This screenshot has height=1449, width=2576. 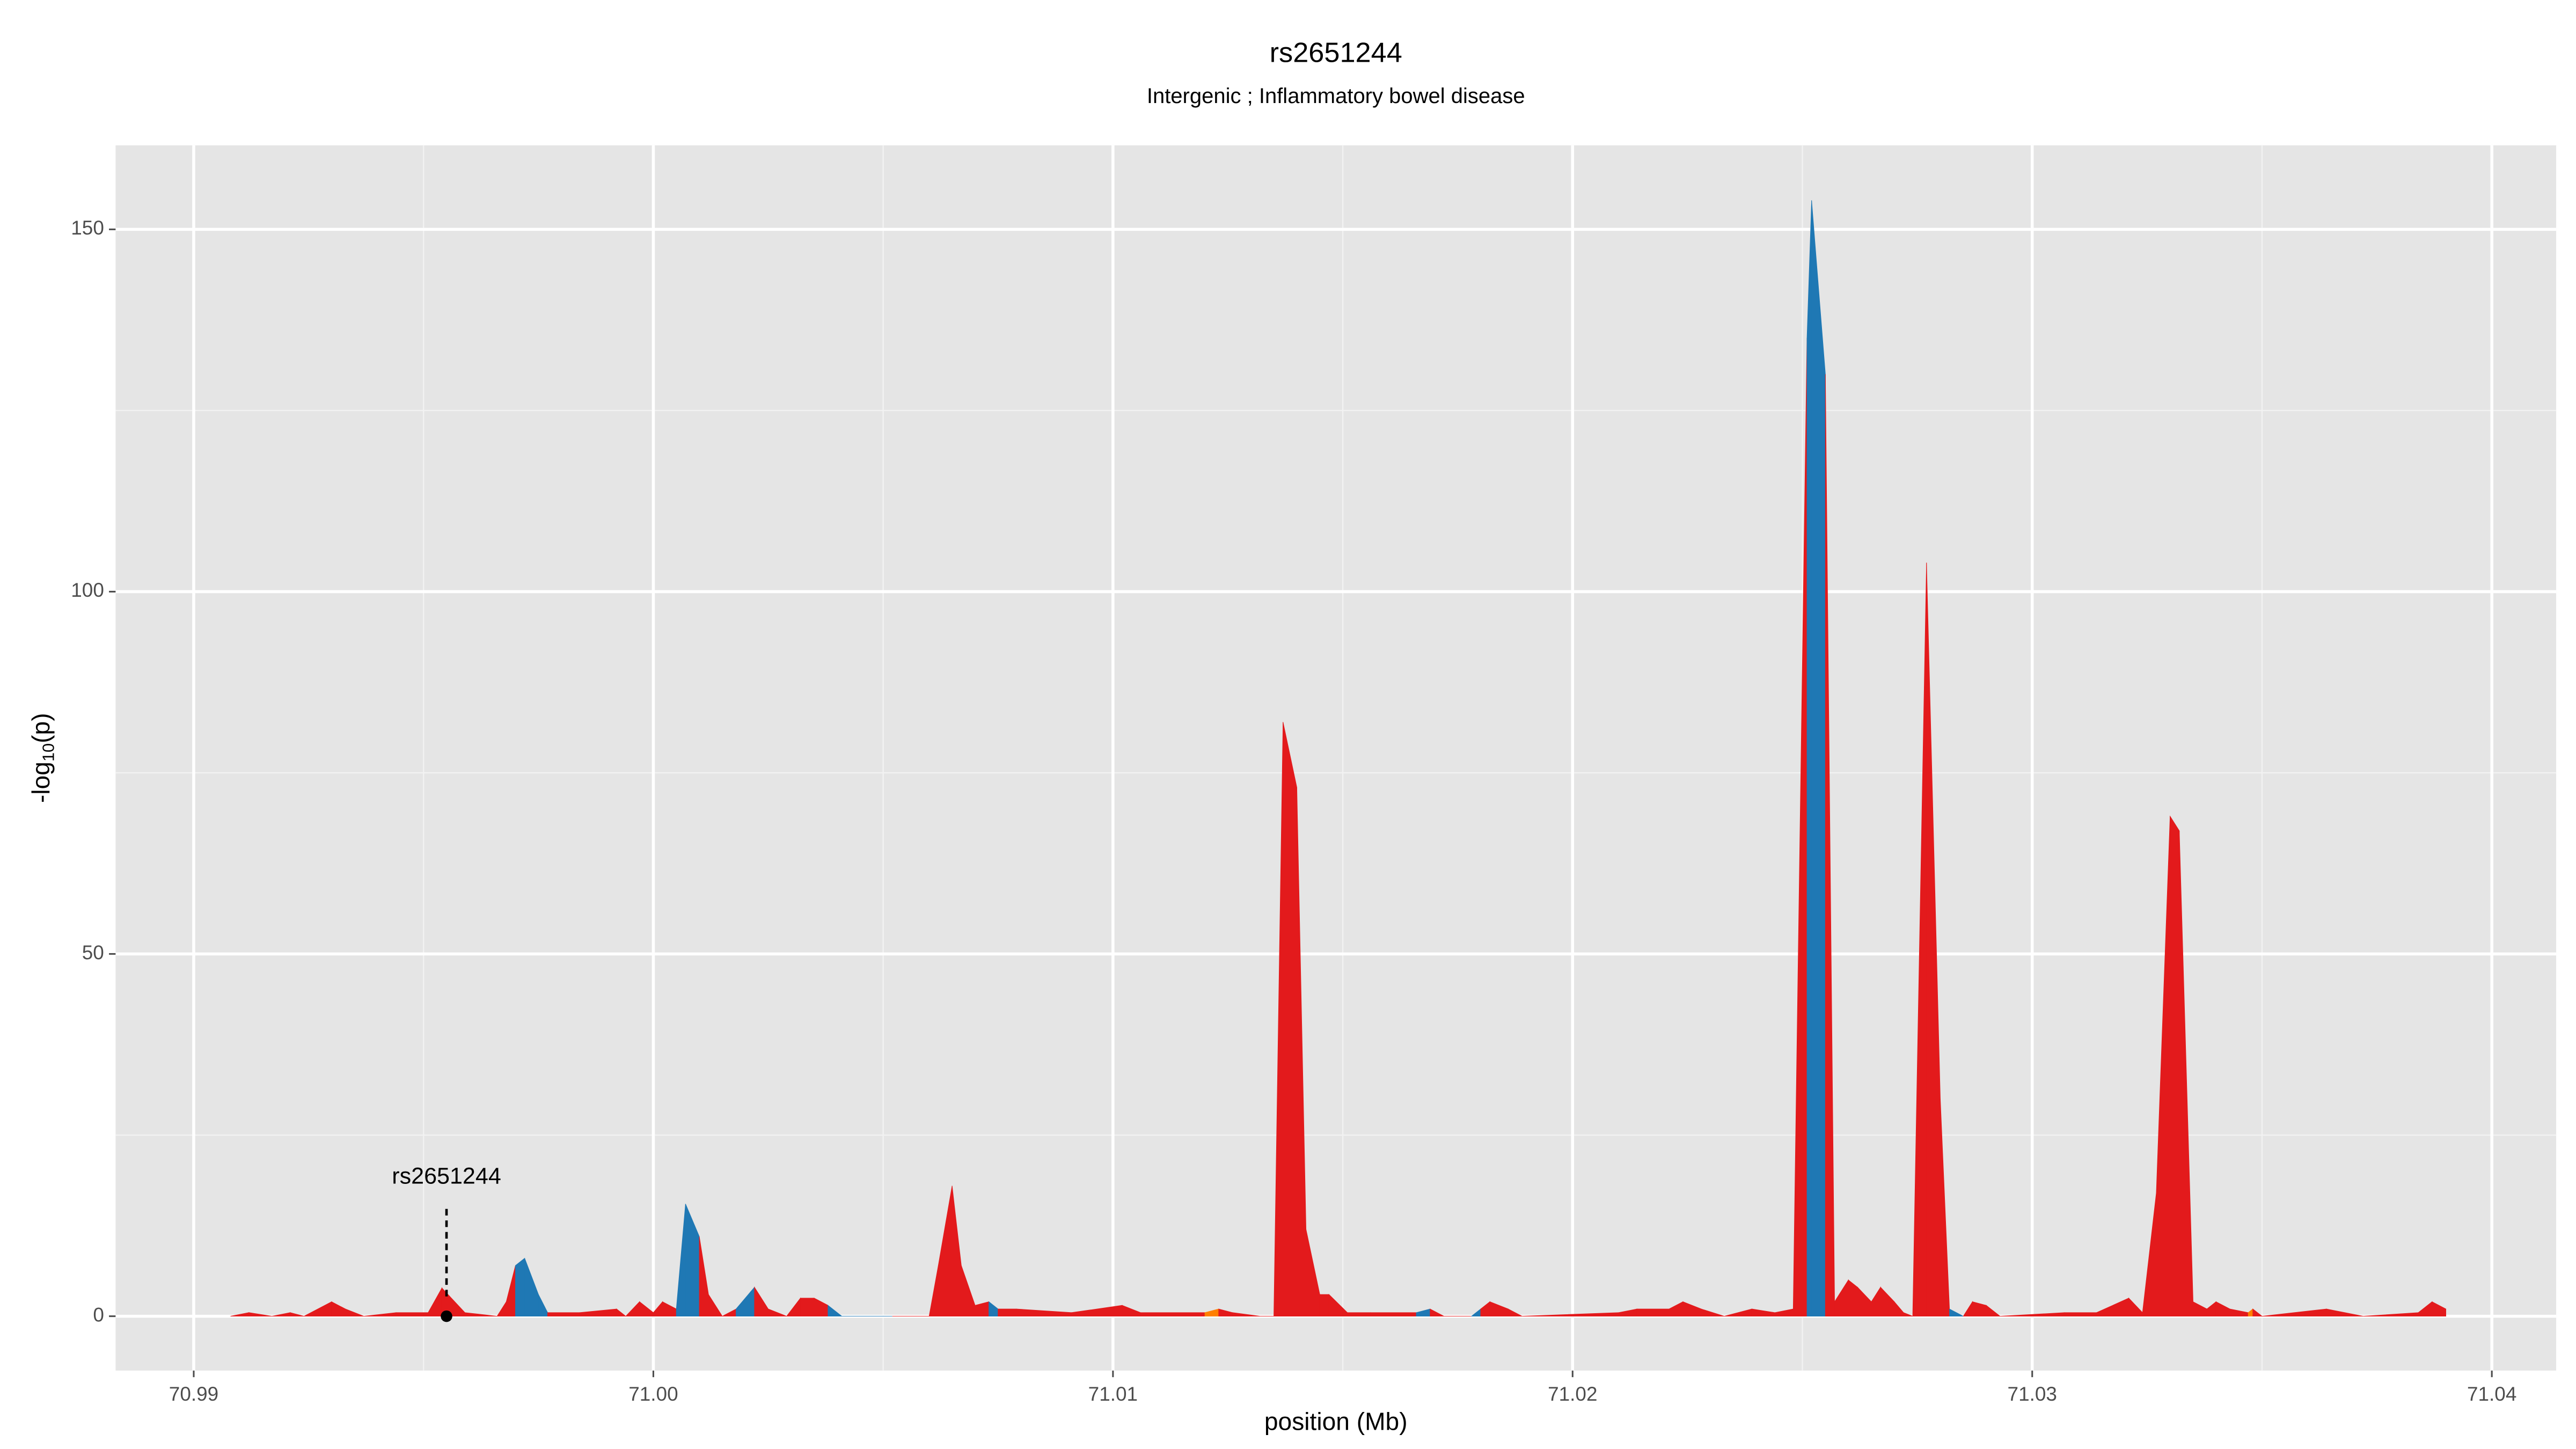 What do you see at coordinates (446, 1316) in the screenshot?
I see `annotation-point` at bounding box center [446, 1316].